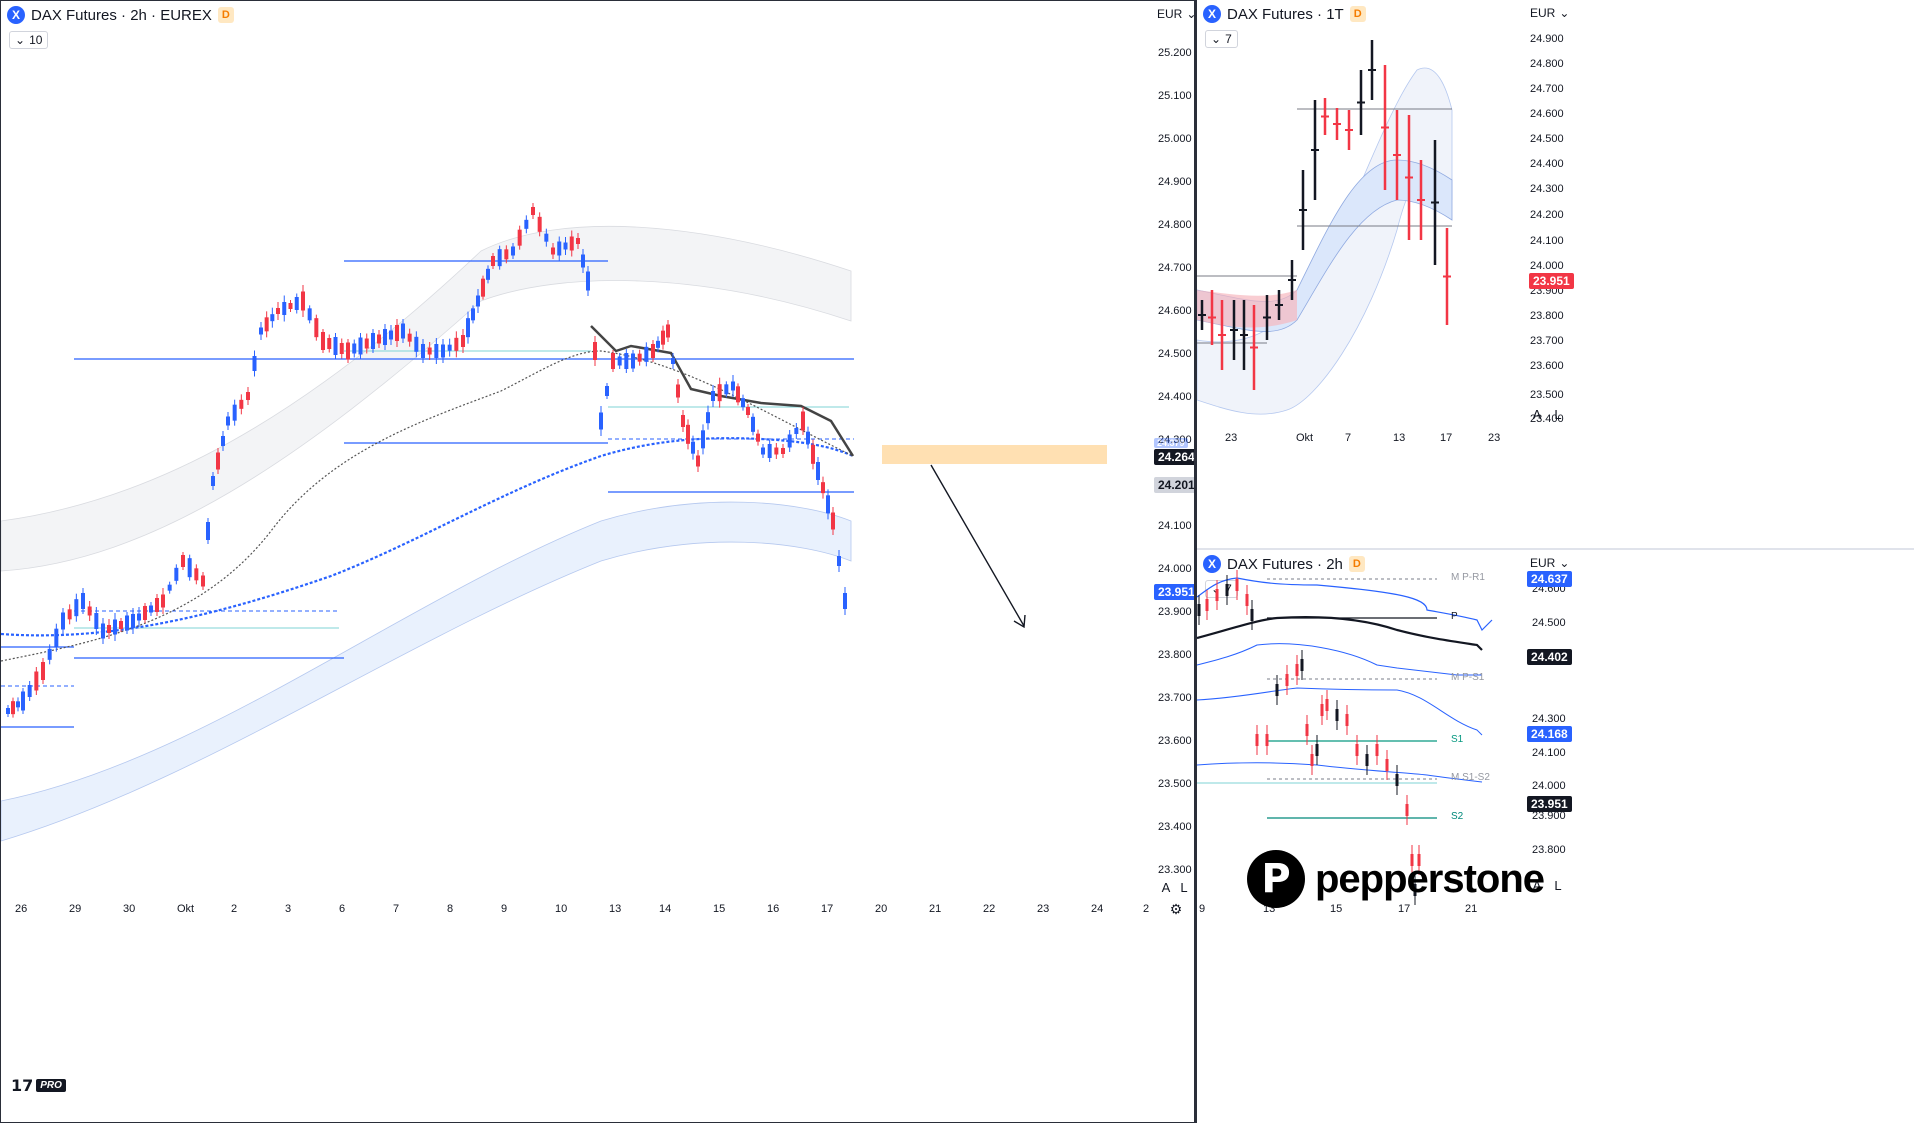 This screenshot has height=1123, width=1914. I want to click on tv-mark: 17, so click(22, 1085).